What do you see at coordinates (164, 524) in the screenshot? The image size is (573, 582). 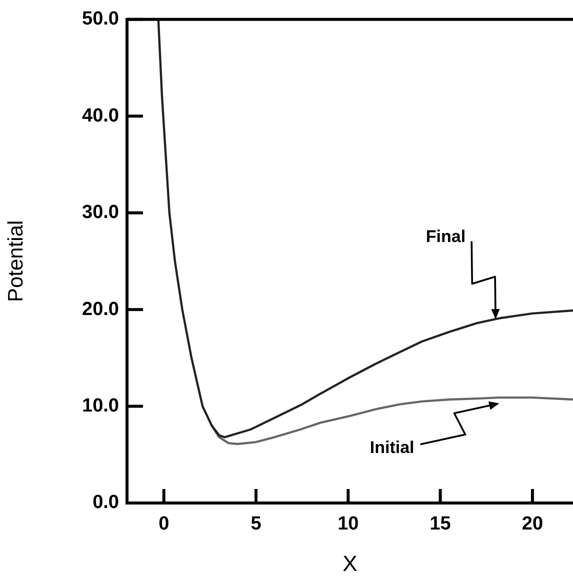 I see `x-tick-label: 0` at bounding box center [164, 524].